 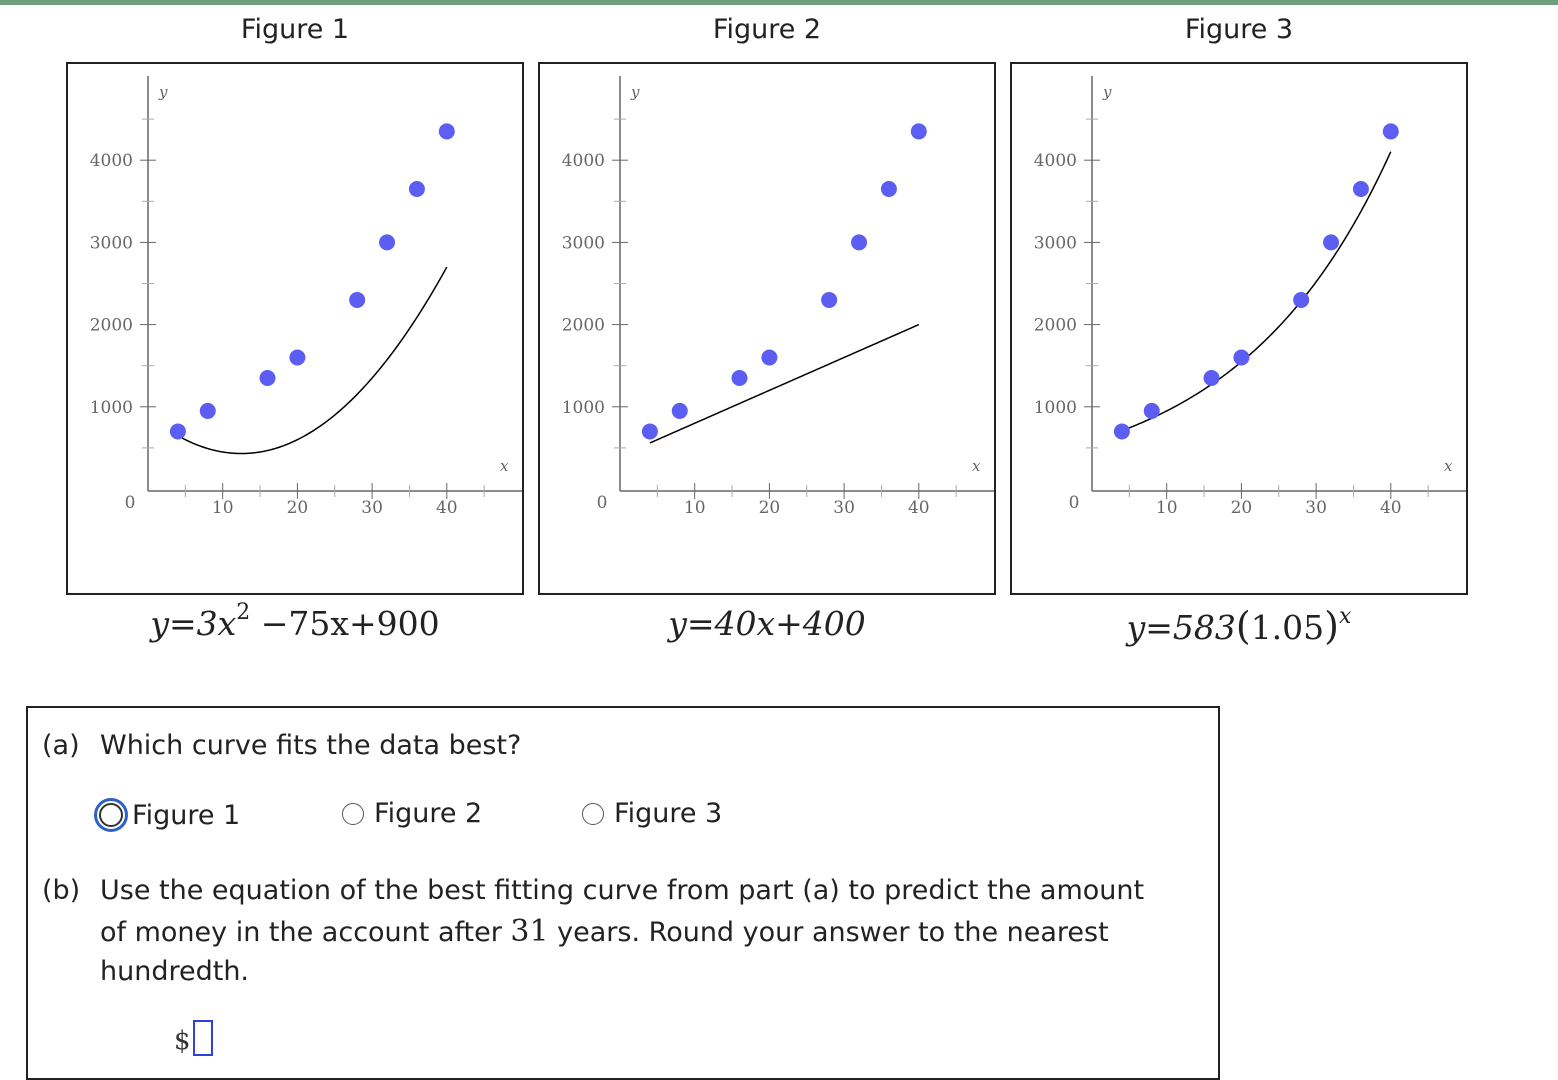 I want to click on option-label-figure-3: Figure 3, so click(x=668, y=813).